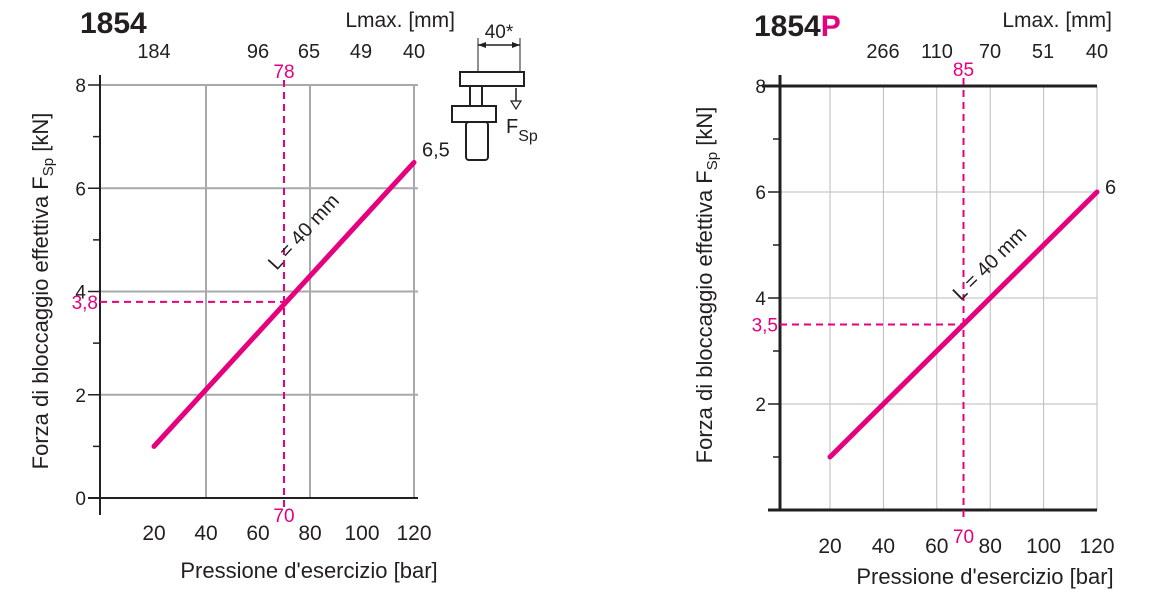  What do you see at coordinates (963, 537) in the screenshot?
I see `chart2-marker-x-label: 70` at bounding box center [963, 537].